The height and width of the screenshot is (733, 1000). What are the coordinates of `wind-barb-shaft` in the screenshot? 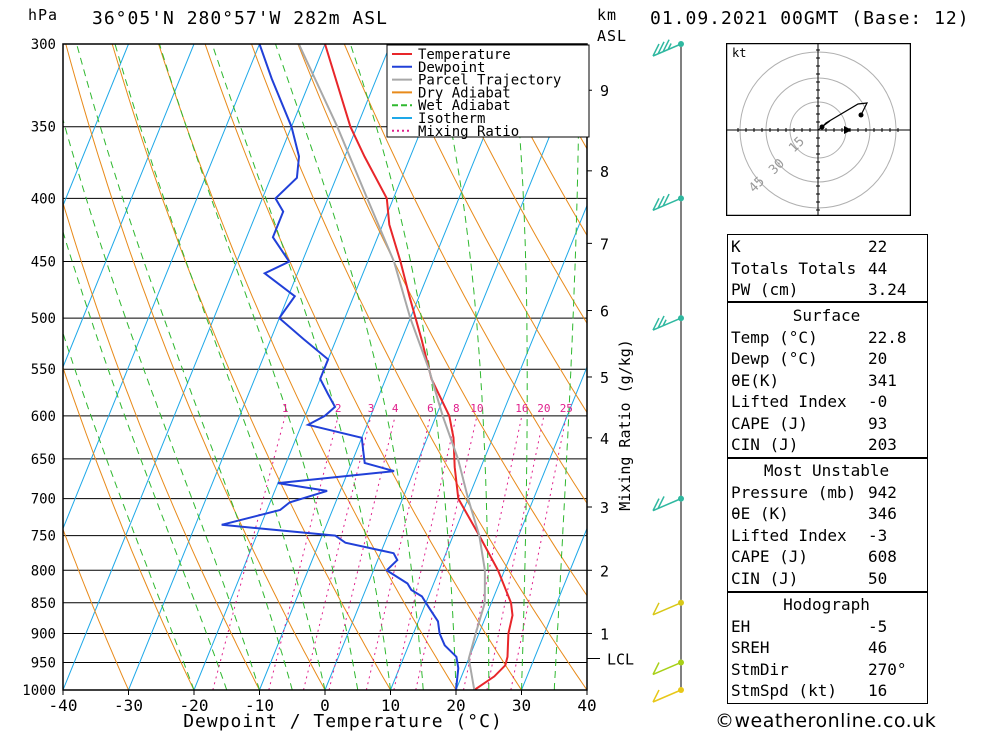 It's located at (667, 668).